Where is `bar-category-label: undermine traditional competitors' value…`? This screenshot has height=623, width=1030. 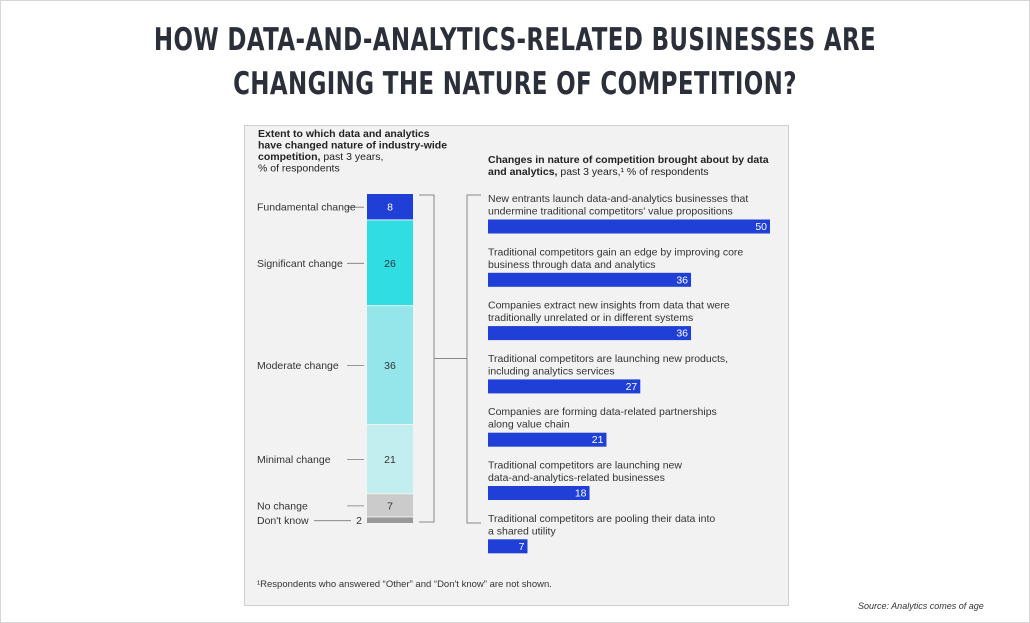
bar-category-label: undermine traditional competitors' value… is located at coordinates (610, 212).